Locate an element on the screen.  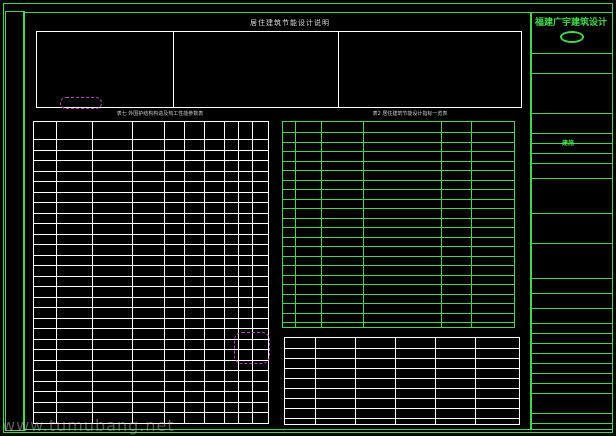
design-notes-table is located at coordinates (279, 69).